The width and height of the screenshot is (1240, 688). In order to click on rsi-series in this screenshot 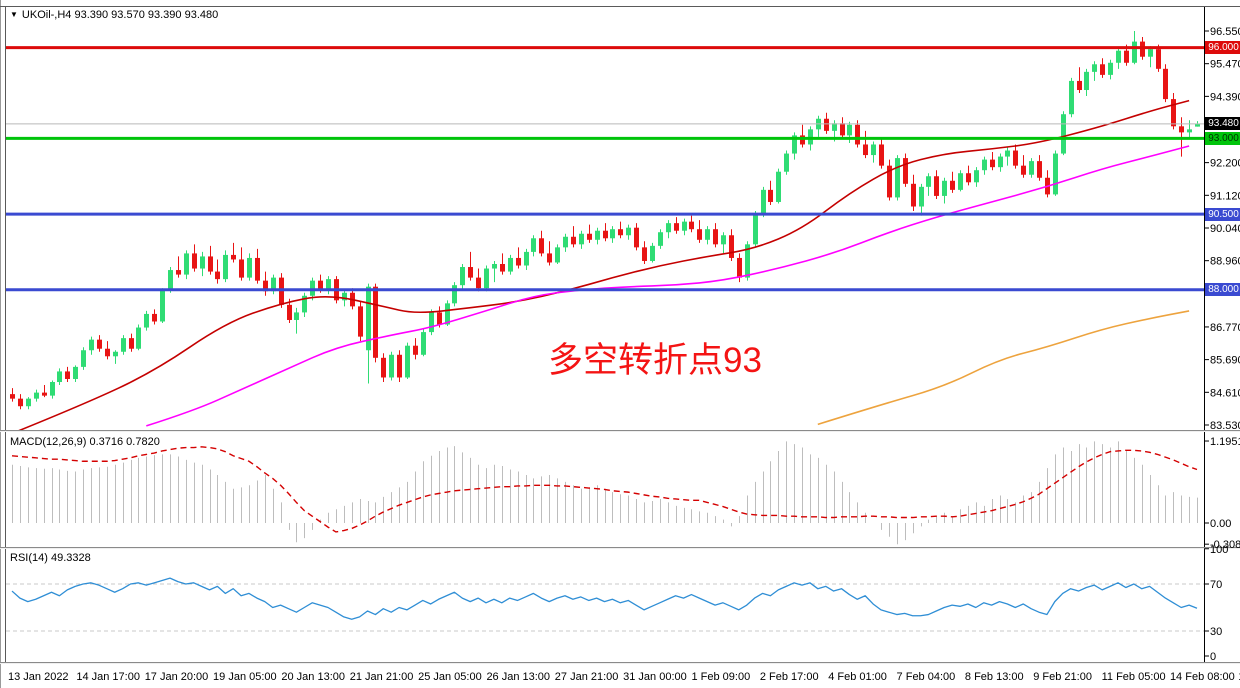, I will do `click(604, 598)`.